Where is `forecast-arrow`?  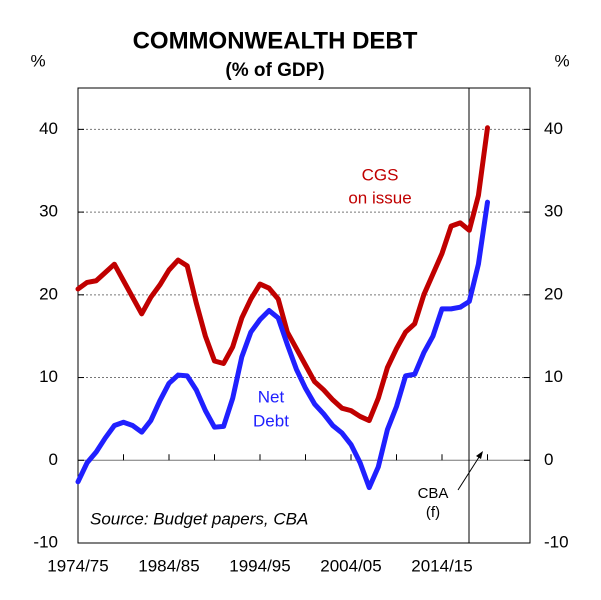
forecast-arrow is located at coordinates (469, 472).